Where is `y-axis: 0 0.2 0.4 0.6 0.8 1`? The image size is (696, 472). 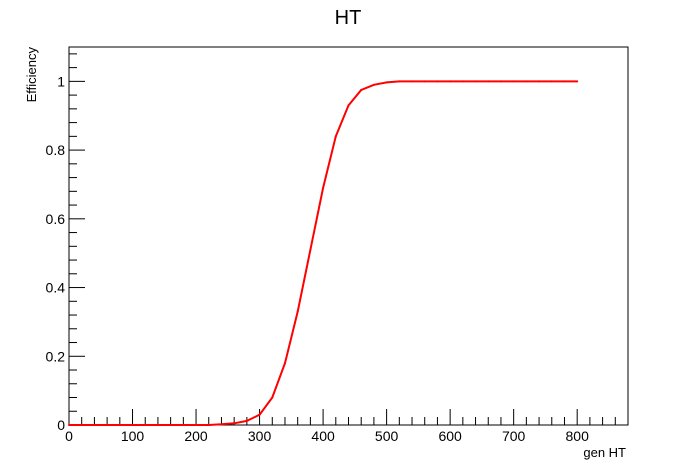 y-axis: 0 0.2 0.4 0.6 0.8 1 is located at coordinates (65, 243).